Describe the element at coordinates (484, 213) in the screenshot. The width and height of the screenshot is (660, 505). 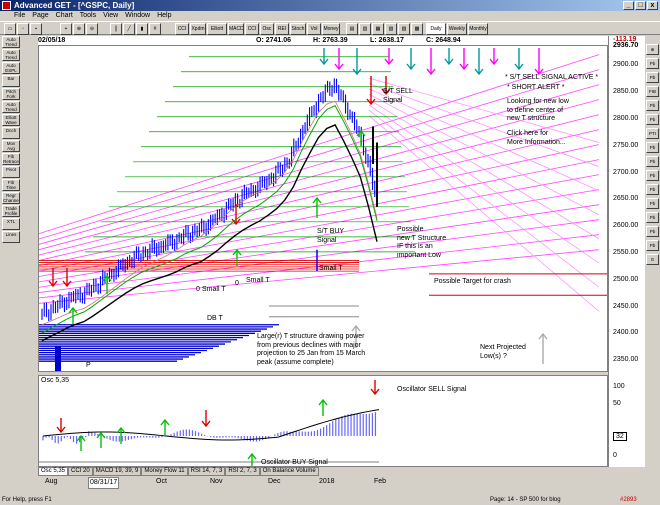
I see `fan-line-down` at that location.